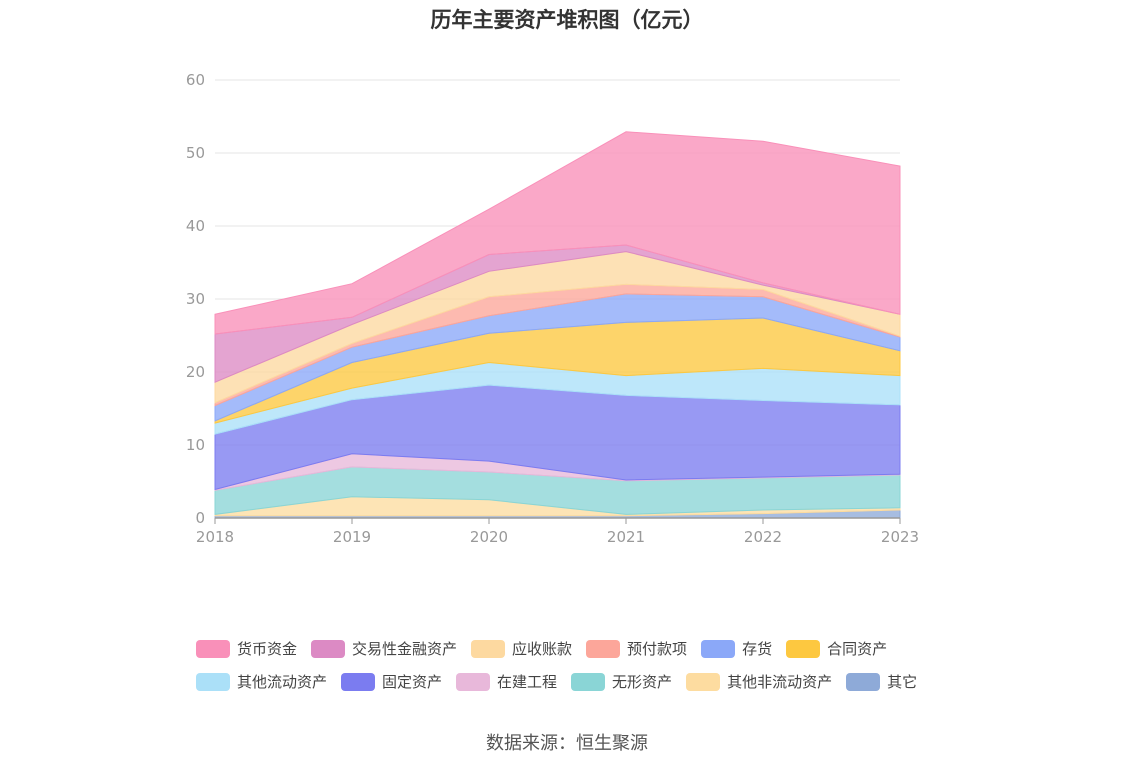 The height and width of the screenshot is (766, 1134). I want to click on legend-item: 存货, so click(736, 648).